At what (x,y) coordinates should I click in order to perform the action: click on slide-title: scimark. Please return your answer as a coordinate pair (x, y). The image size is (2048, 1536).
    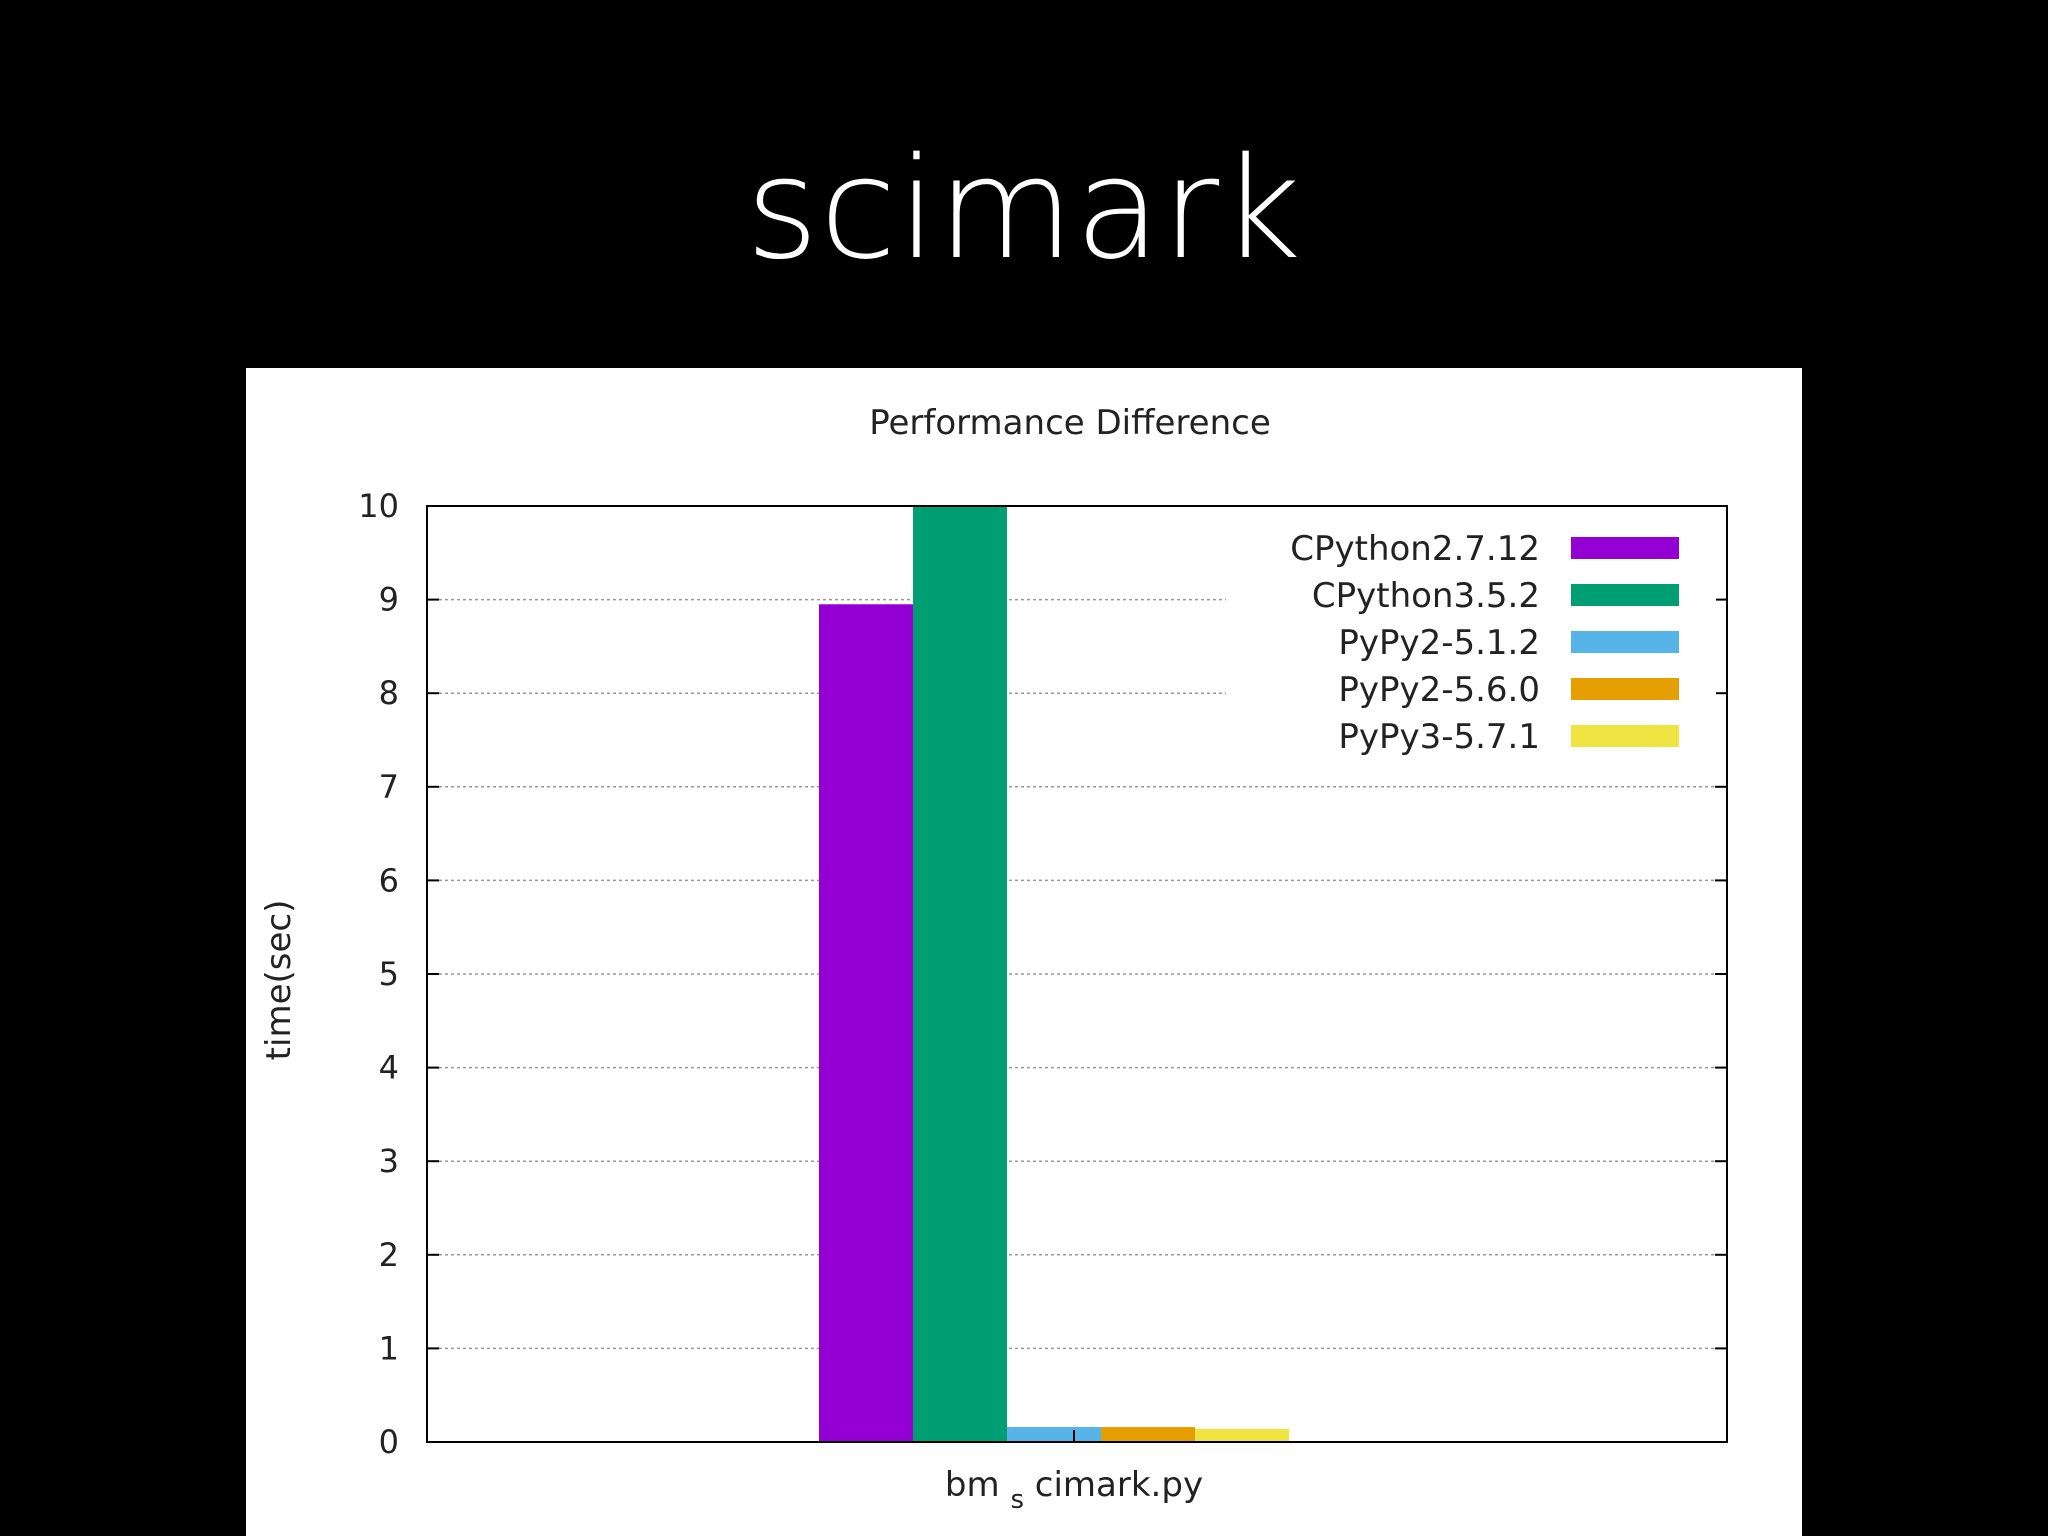
    Looking at the image, I should click on (1024, 209).